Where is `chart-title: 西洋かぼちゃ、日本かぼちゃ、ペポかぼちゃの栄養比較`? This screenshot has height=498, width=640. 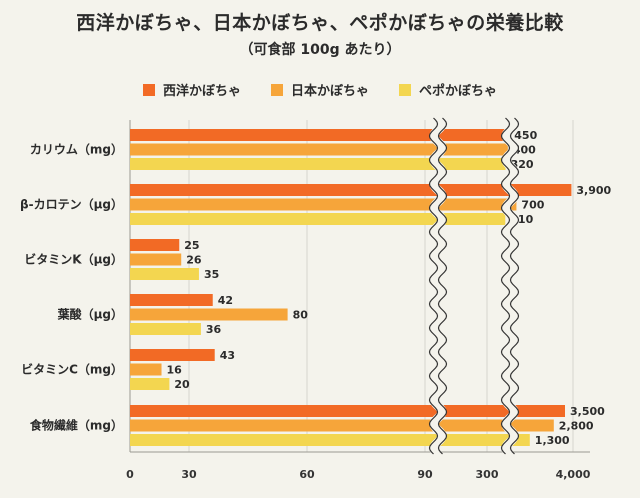
chart-title: 西洋かぼちゃ、日本かぼちゃ、ペポかぼちゃの栄養比較 is located at coordinates (320, 23).